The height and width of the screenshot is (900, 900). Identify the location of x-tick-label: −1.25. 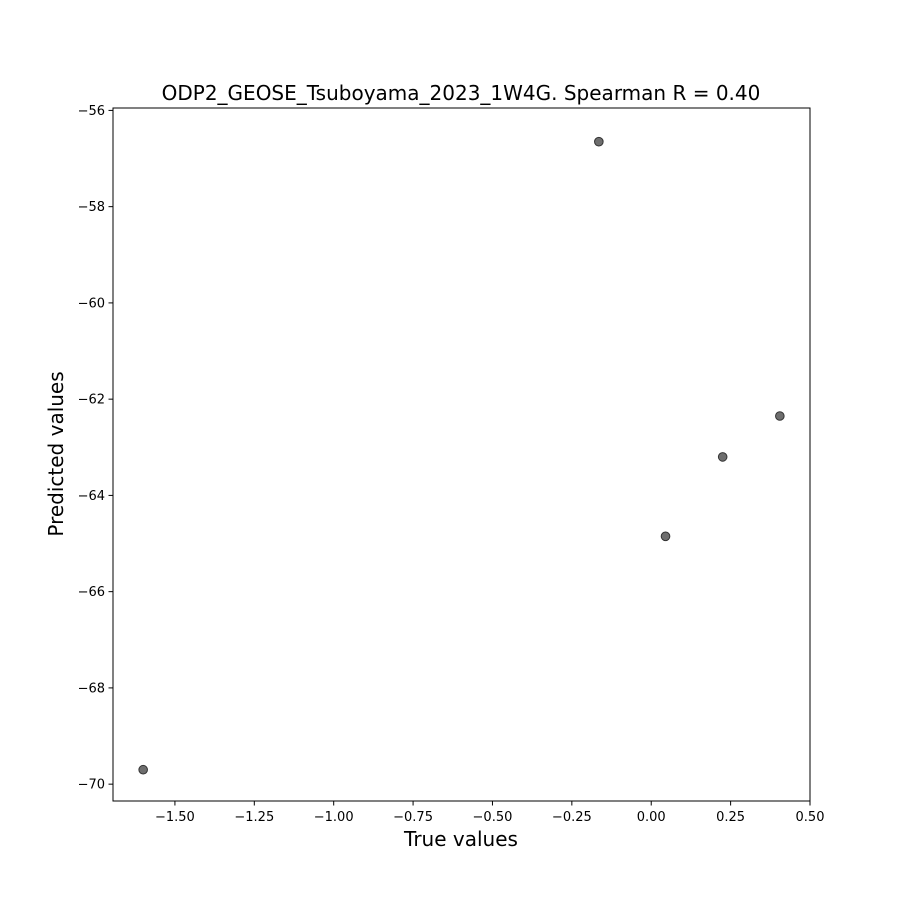
(254, 817).